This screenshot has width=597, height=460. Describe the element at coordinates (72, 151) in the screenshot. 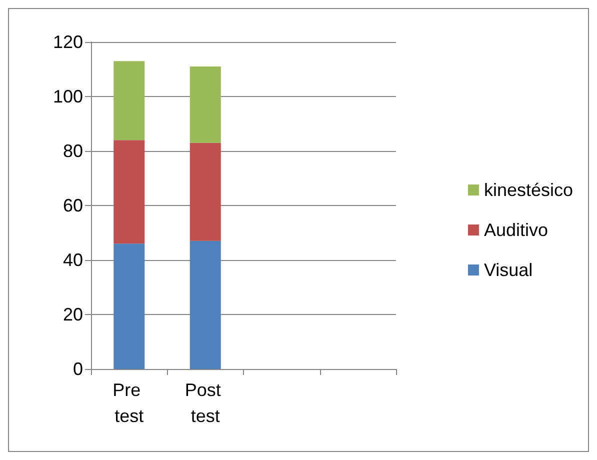

I see `y-tick-label: 80` at that location.